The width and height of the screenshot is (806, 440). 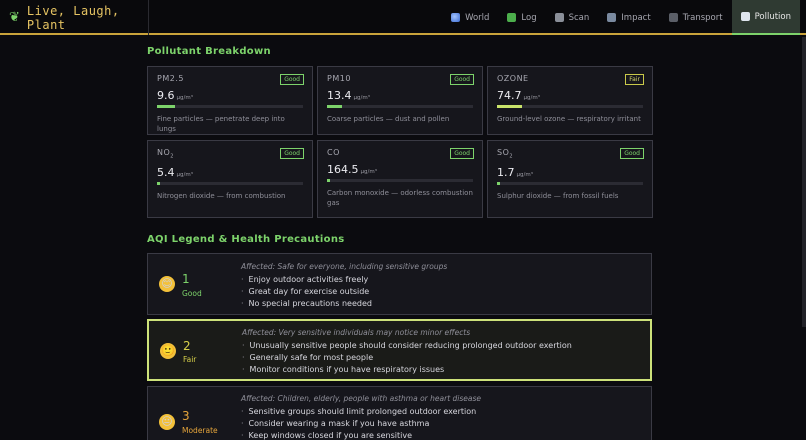 I want to click on app-title: Live, Laugh, Plant, so click(x=73, y=17).